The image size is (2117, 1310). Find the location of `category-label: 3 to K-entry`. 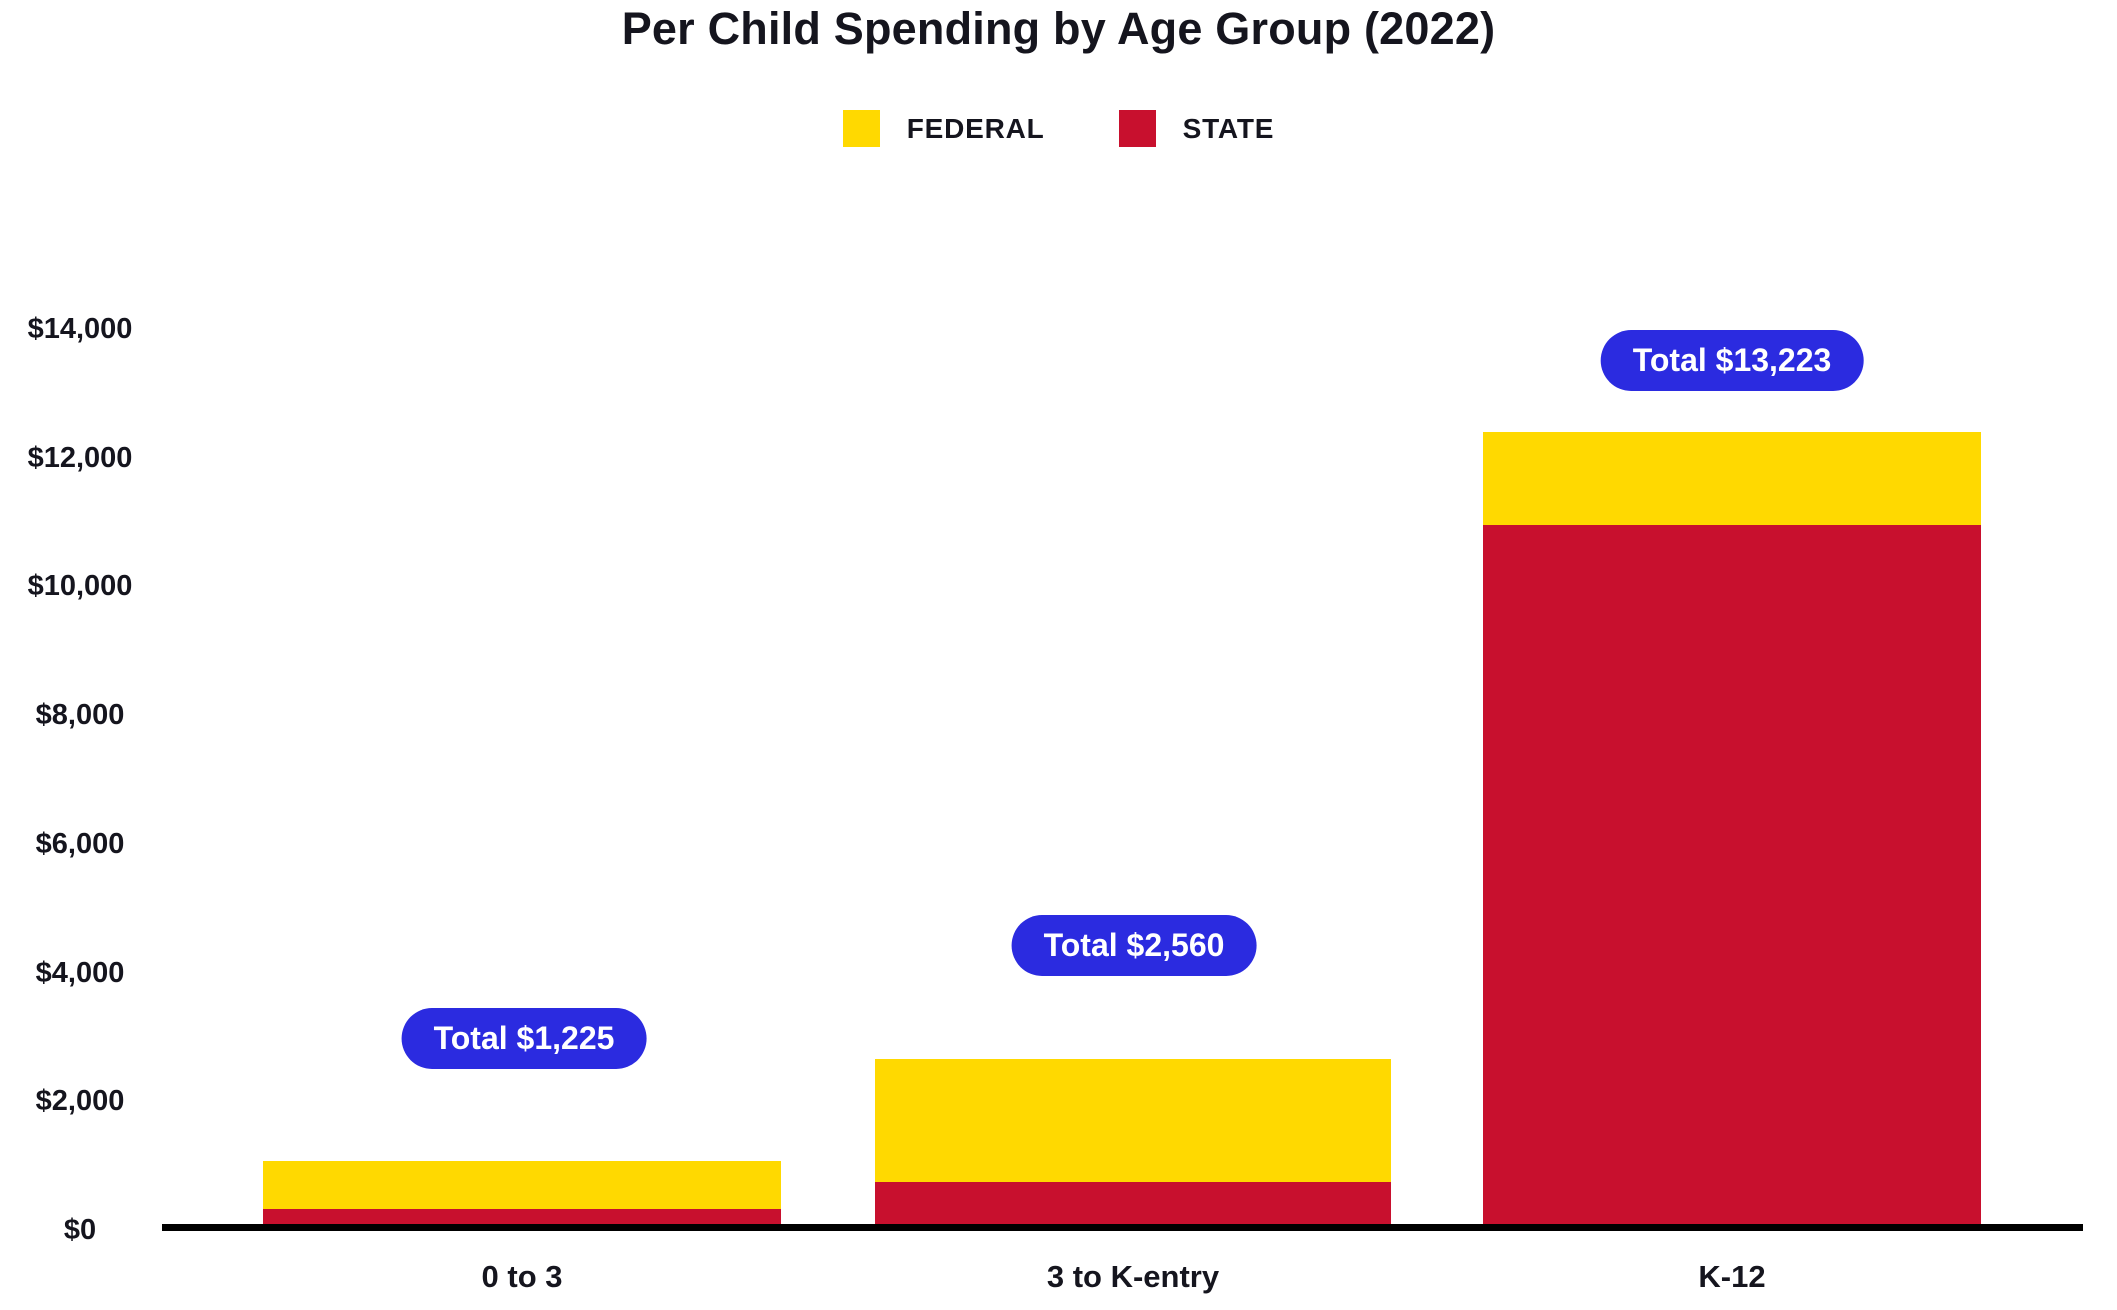

category-label: 3 to K-entry is located at coordinates (1133, 1276).